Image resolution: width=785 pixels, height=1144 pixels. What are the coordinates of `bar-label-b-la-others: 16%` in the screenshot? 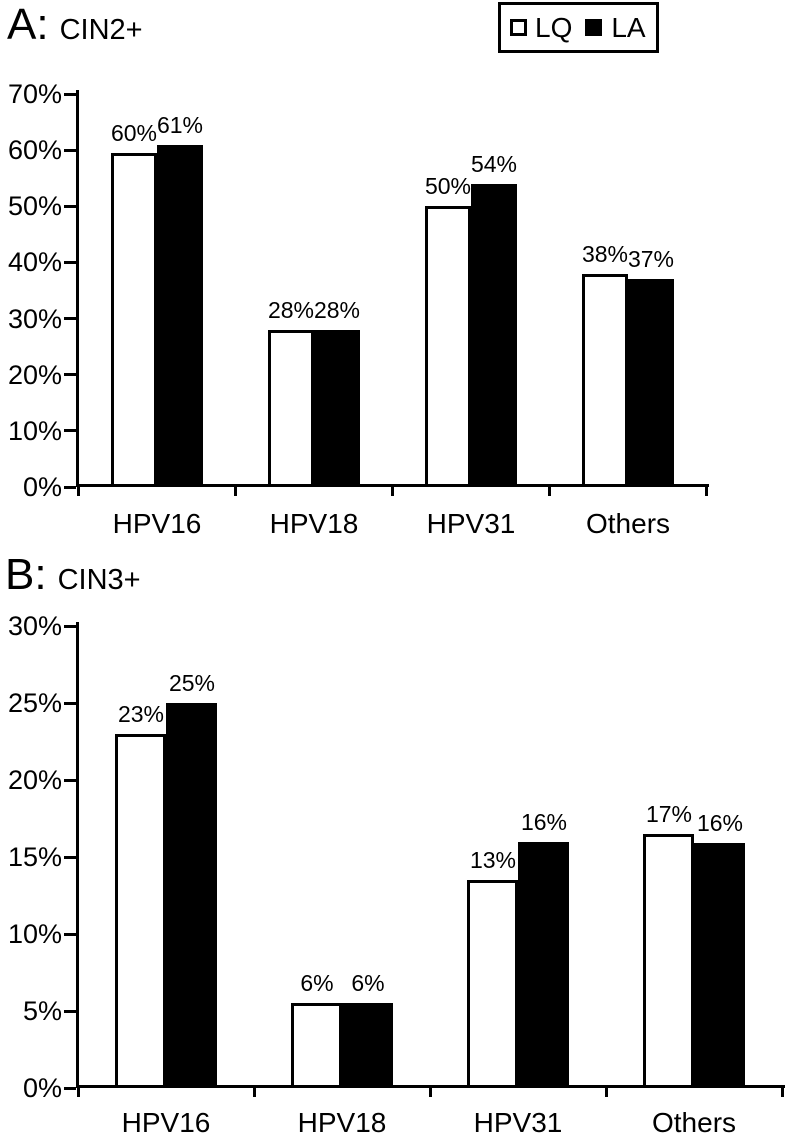 It's located at (720, 823).